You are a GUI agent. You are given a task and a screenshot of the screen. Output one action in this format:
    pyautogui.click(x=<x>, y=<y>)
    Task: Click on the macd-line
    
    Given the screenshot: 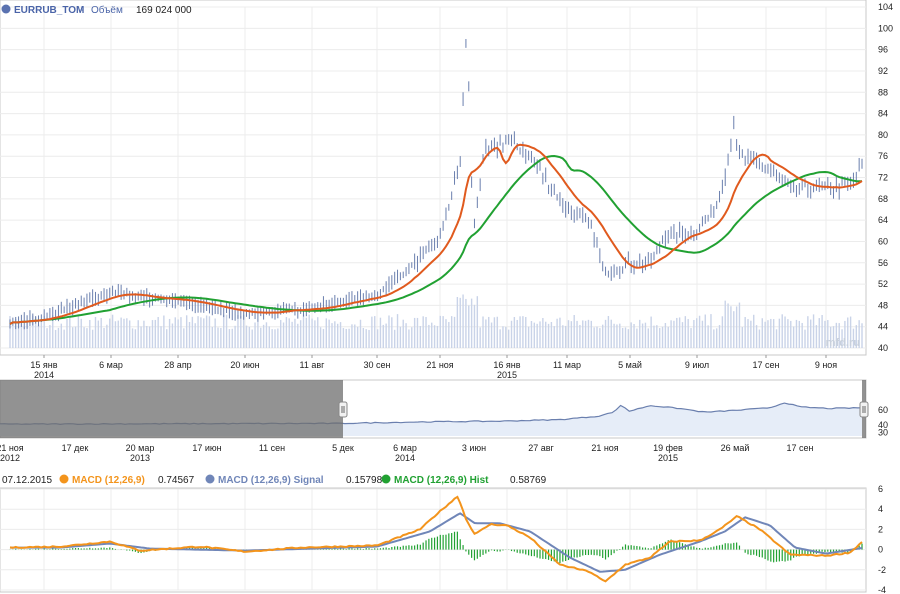 What is the action you would take?
    pyautogui.click(x=436, y=539)
    